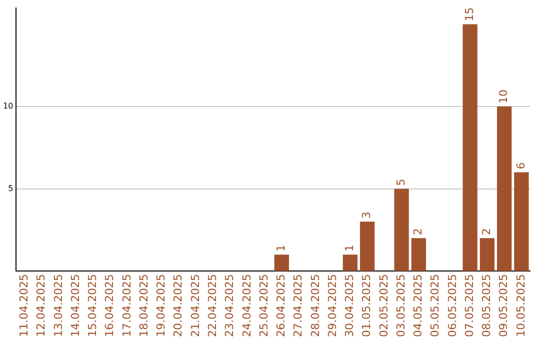 This screenshot has width=540, height=340. I want to click on x-tick-label: 30.04.2025, so click(349, 306).